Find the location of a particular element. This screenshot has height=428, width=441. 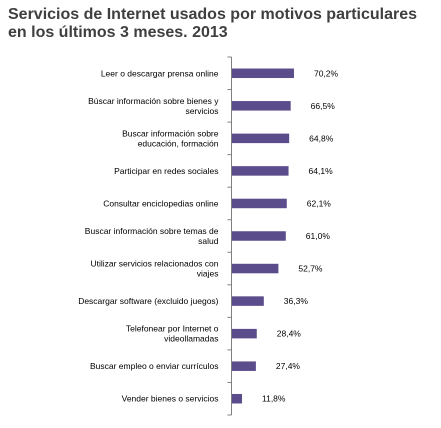

value-label: 61,0% is located at coordinates (318, 236).